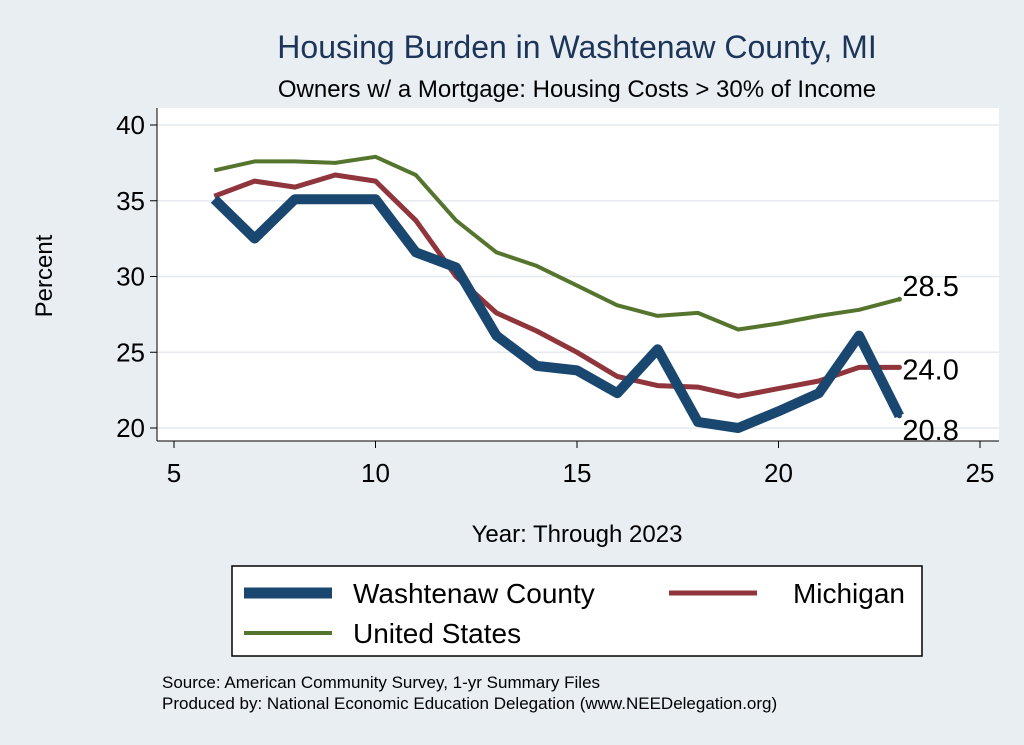 This screenshot has width=1024, height=745. Describe the element at coordinates (130, 125) in the screenshot. I see `y-tick-label: 40` at that location.